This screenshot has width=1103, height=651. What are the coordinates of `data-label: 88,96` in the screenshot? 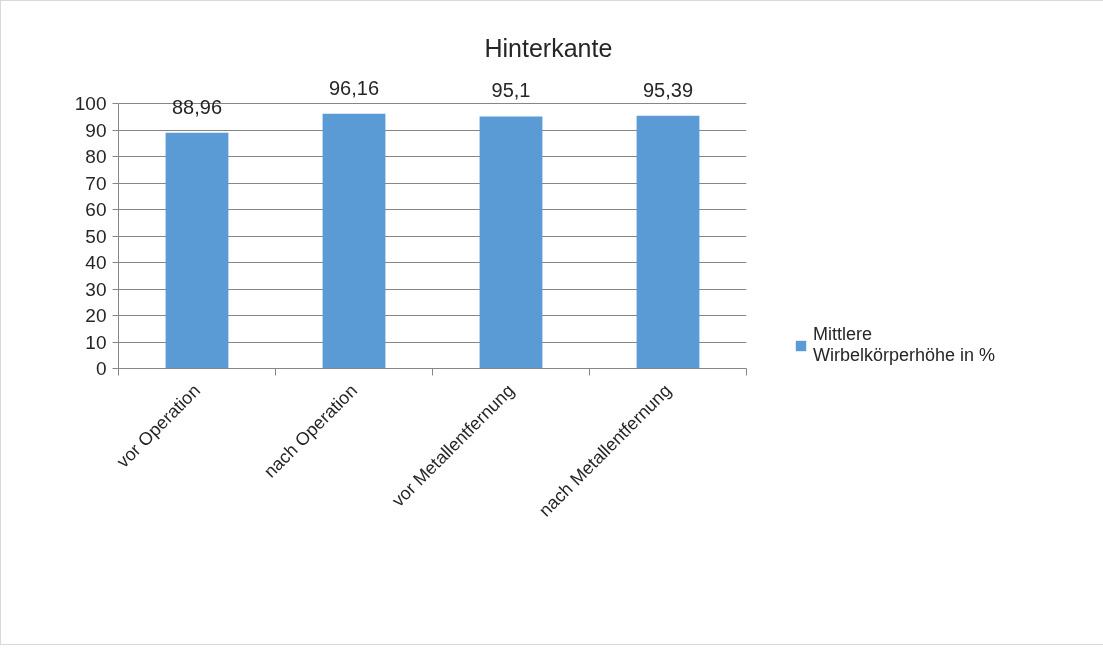 It's located at (197, 106).